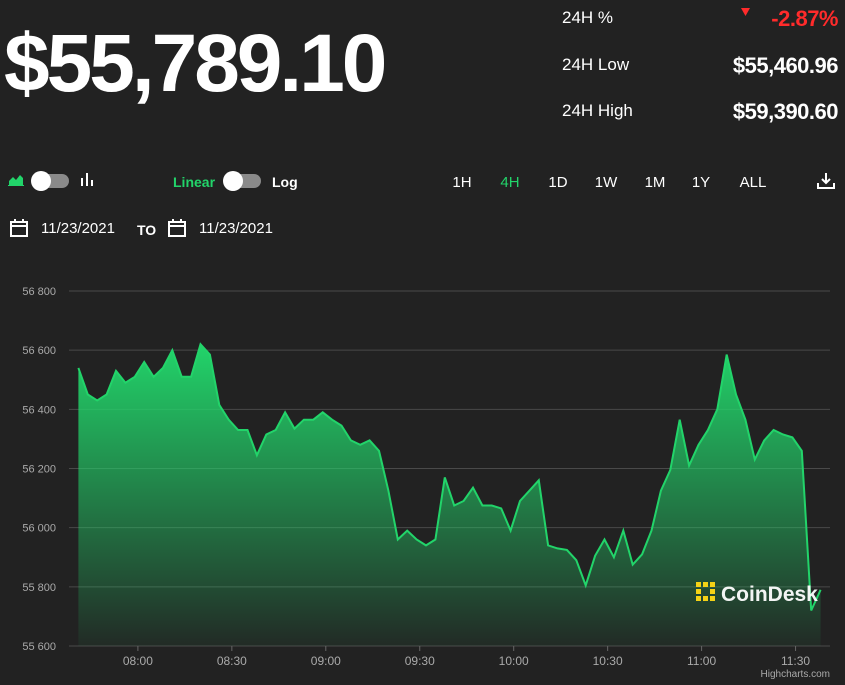 This screenshot has width=845, height=685. I want to click on x-tick-label: 10:00, so click(514, 661).